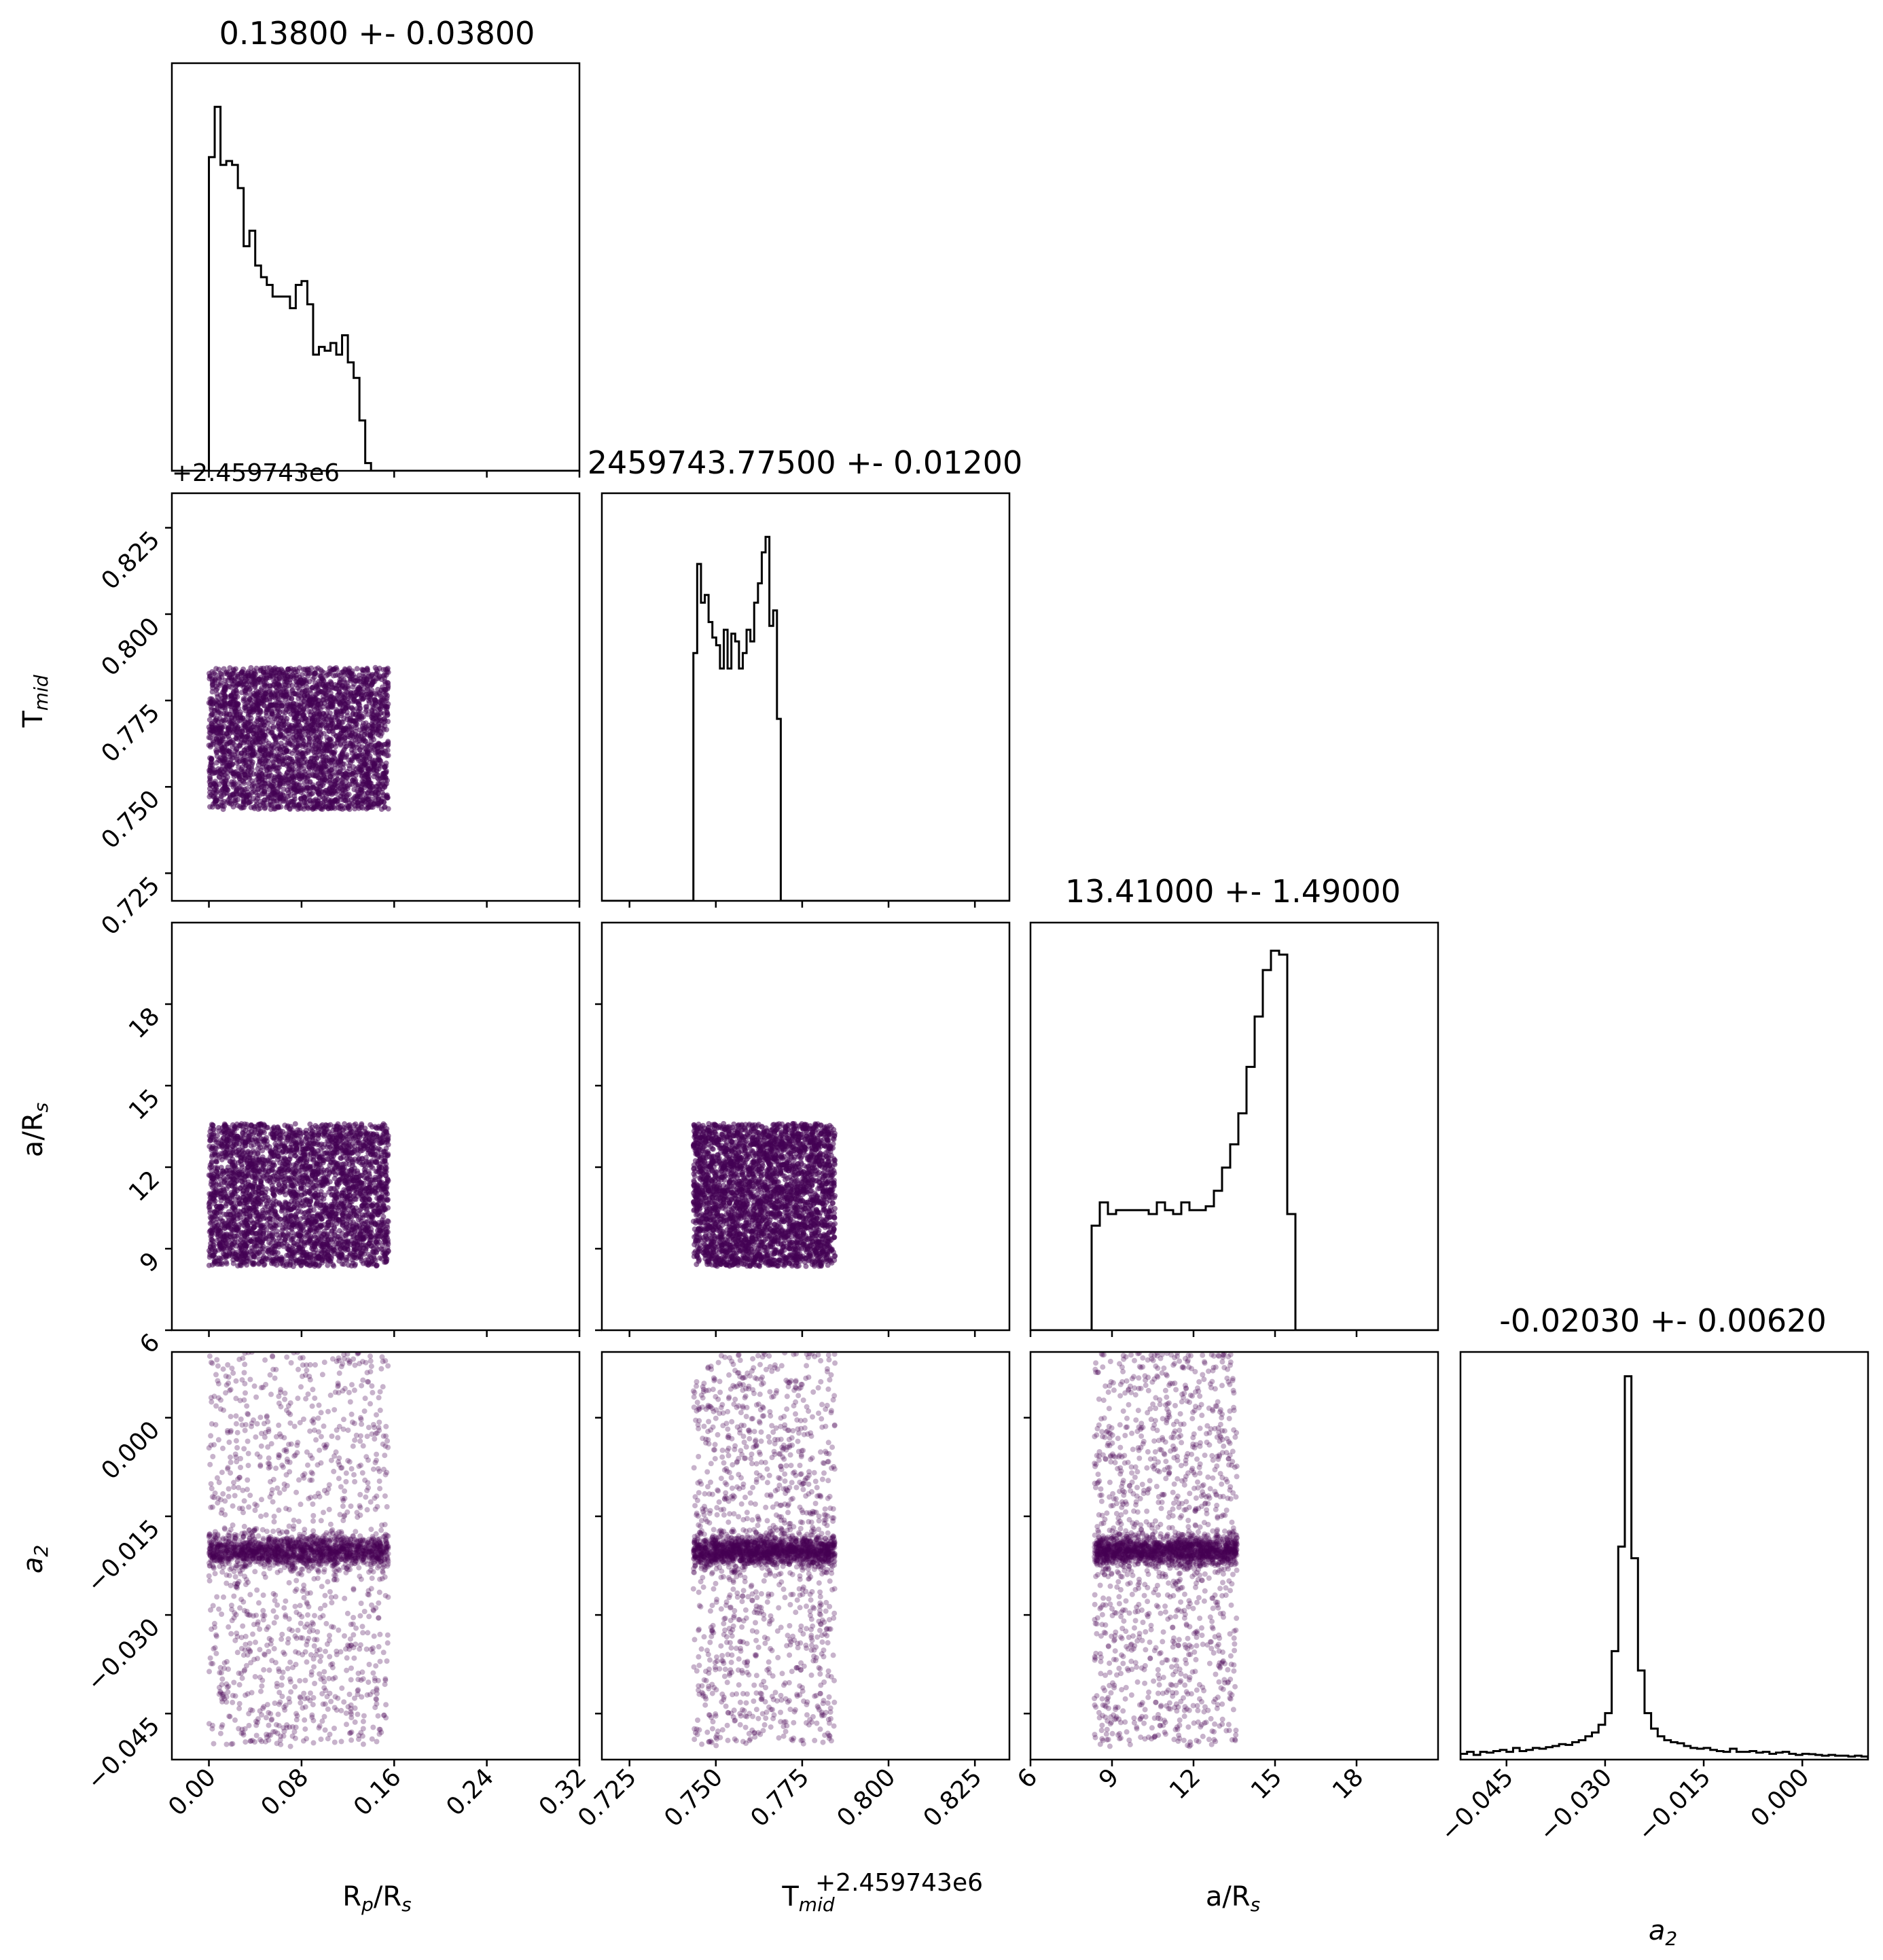 The image size is (1883, 1960). I want to click on scatter-tmid-vs-rp, so click(298, 739).